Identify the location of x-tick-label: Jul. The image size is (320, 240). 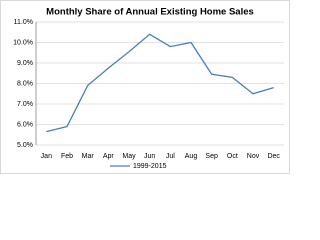
(170, 156).